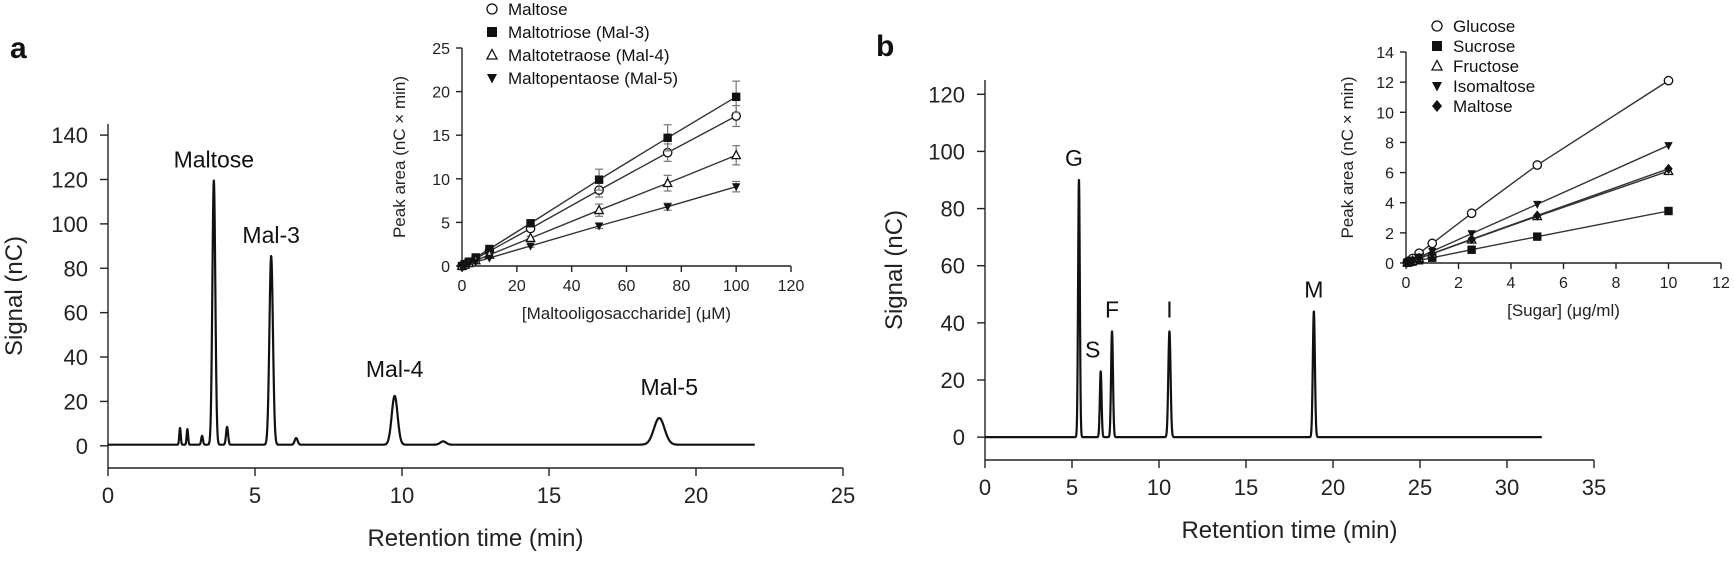  Describe the element at coordinates (1072, 487) in the screenshot. I see `x-tick-label: 5` at that location.